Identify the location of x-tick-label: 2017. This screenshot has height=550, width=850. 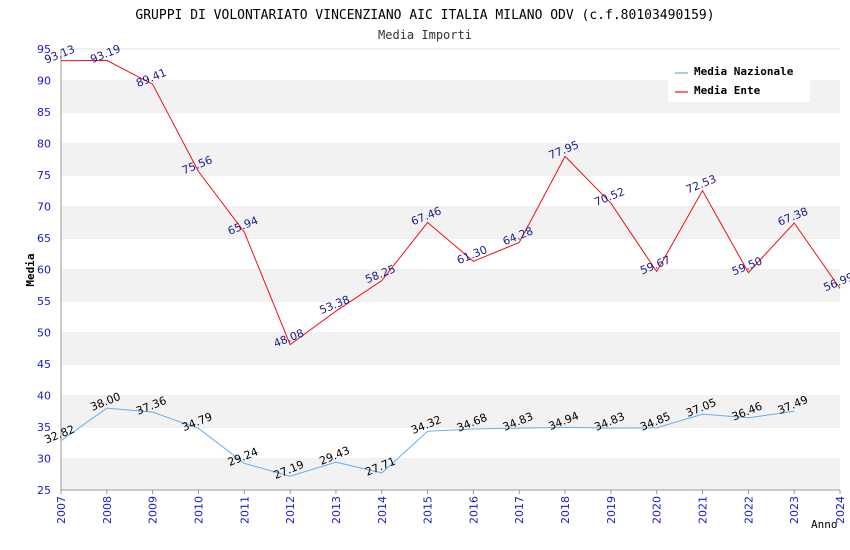
(519, 510).